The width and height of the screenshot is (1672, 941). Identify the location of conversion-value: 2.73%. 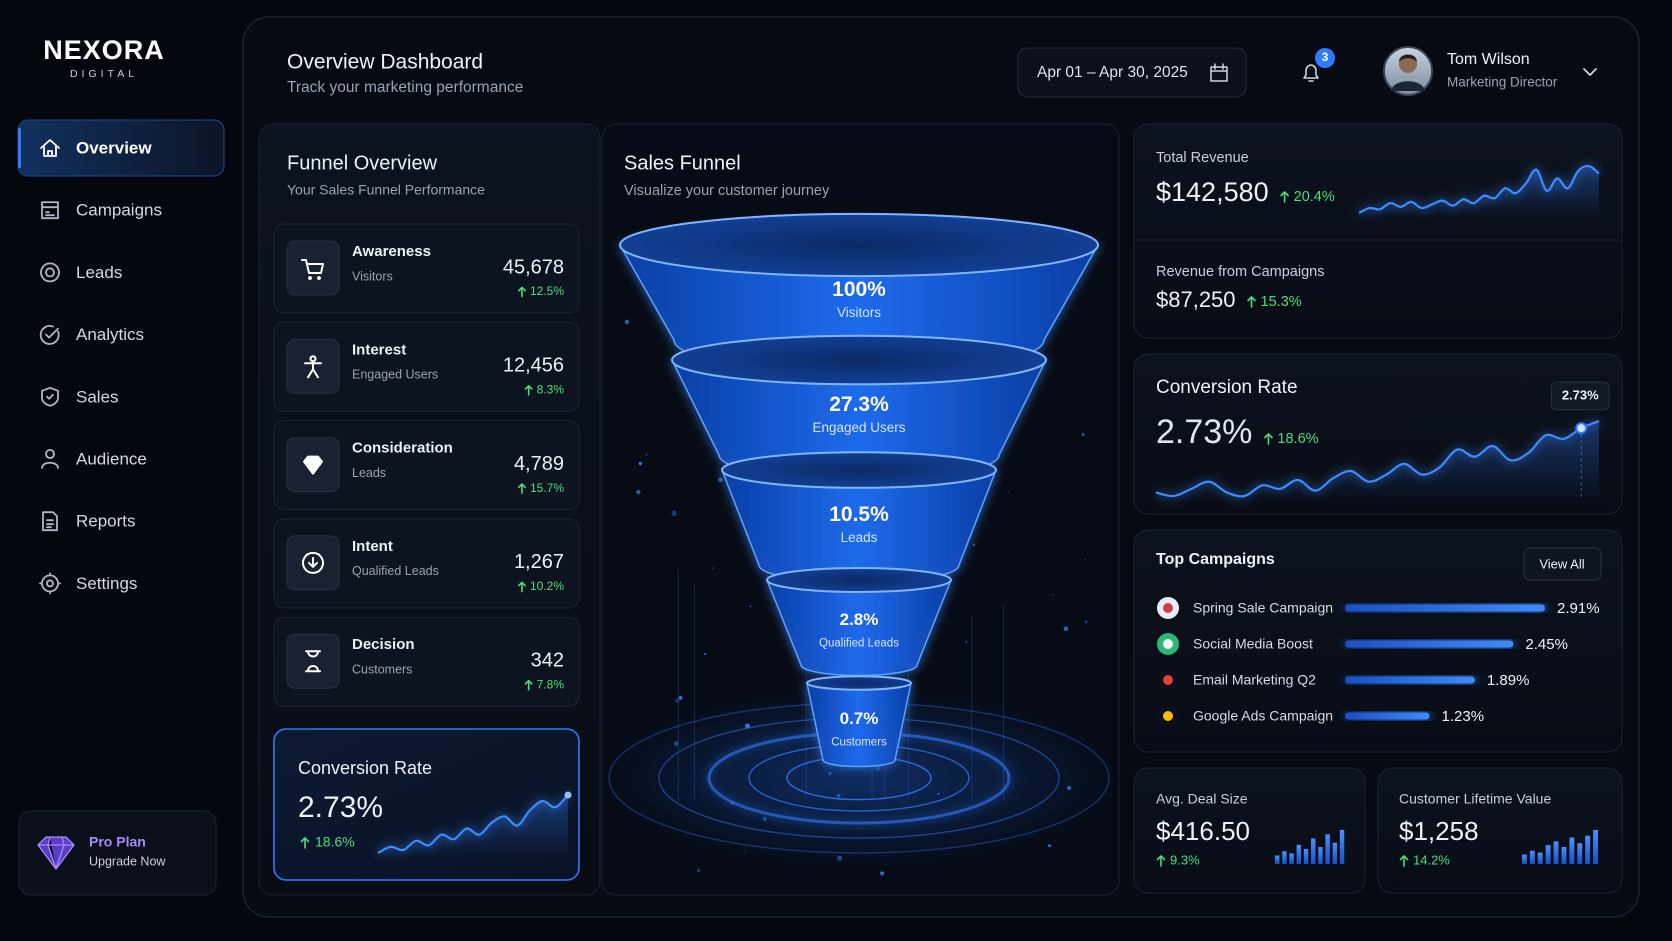
(340, 807).